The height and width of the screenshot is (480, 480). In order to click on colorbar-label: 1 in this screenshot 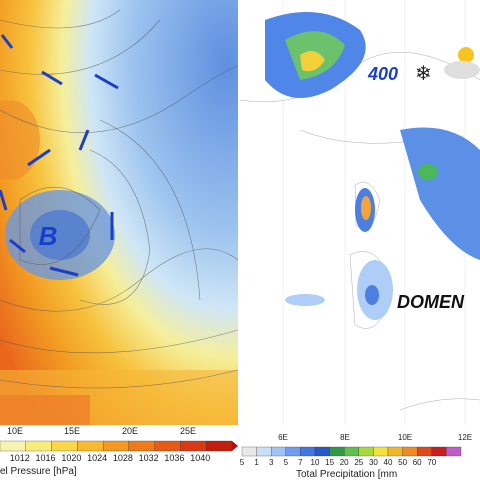, I will do `click(256, 462)`.